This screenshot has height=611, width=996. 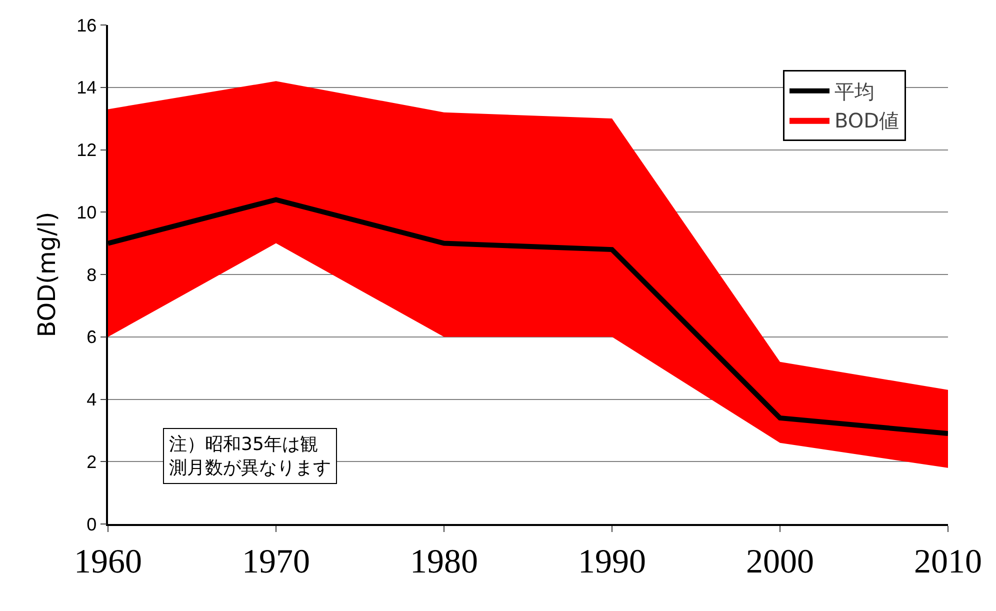 What do you see at coordinates (91, 462) in the screenshot?
I see `y-tick-label: 2` at bounding box center [91, 462].